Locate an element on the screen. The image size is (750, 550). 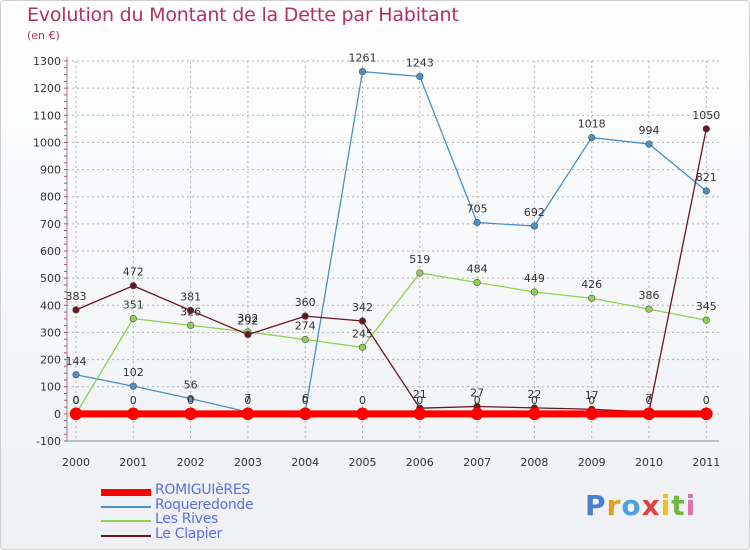
y-tick-label: 400 is located at coordinates (50, 305).